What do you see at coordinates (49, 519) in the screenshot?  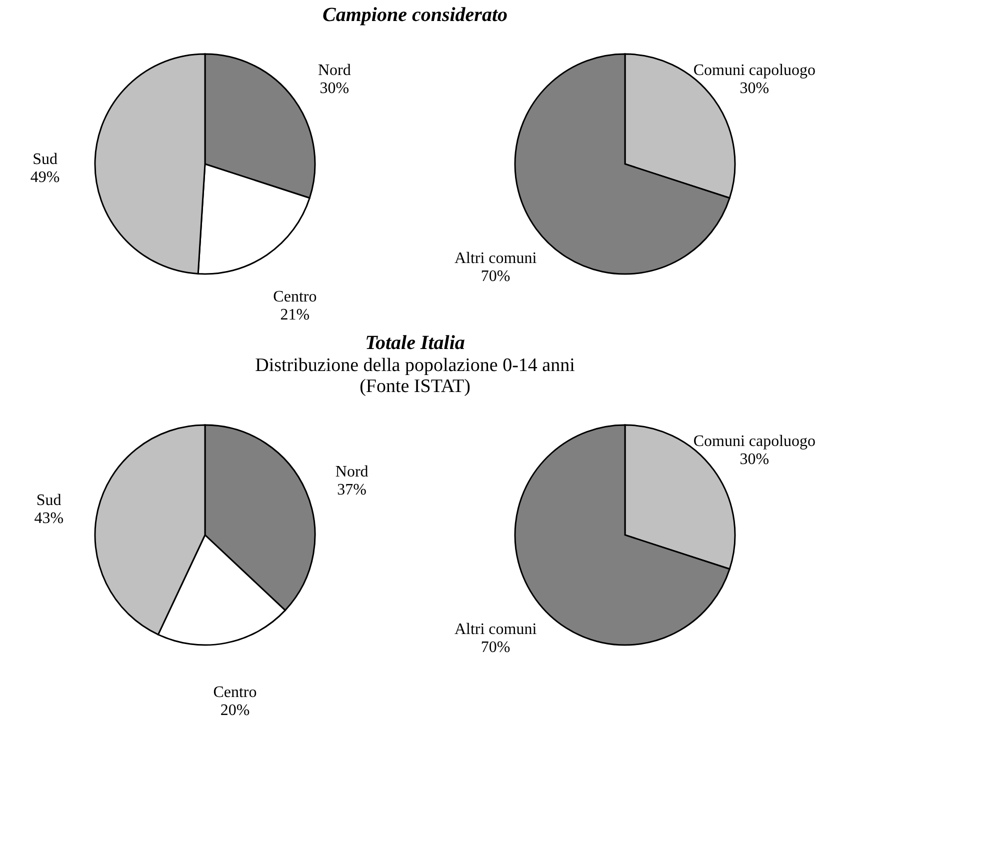 I see `data-label: 43%` at bounding box center [49, 519].